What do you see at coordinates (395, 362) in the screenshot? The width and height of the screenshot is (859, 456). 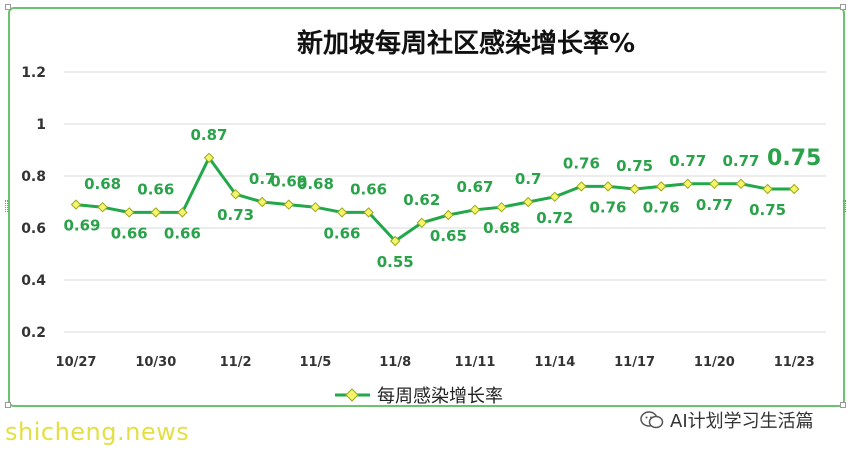 I see `x-tick-label: 11/8` at bounding box center [395, 362].